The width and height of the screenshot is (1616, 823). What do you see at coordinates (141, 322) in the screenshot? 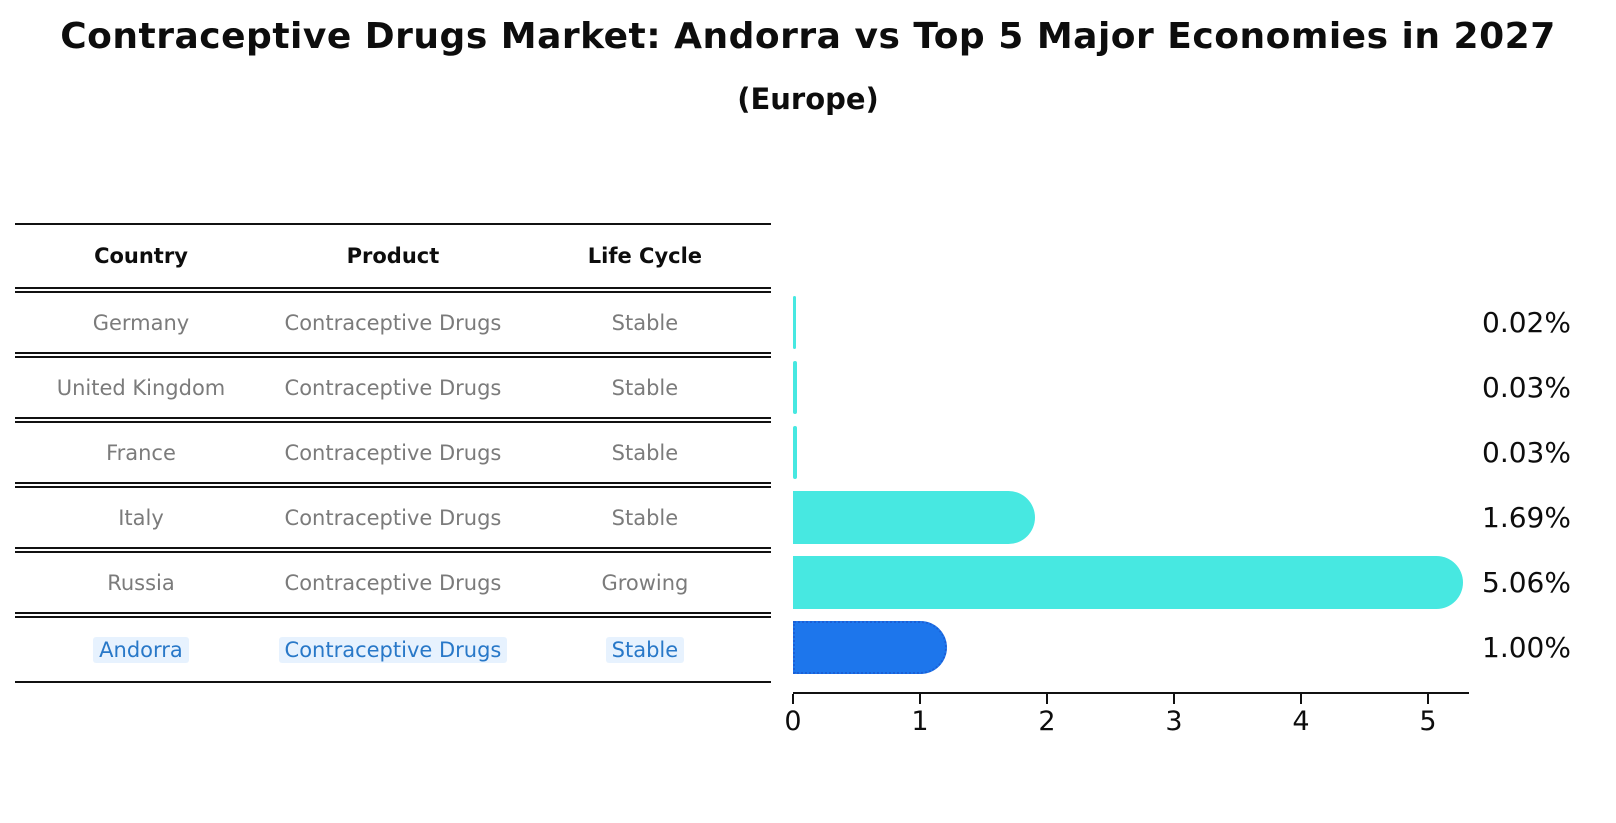
I see `cell-country: Germany` at bounding box center [141, 322].